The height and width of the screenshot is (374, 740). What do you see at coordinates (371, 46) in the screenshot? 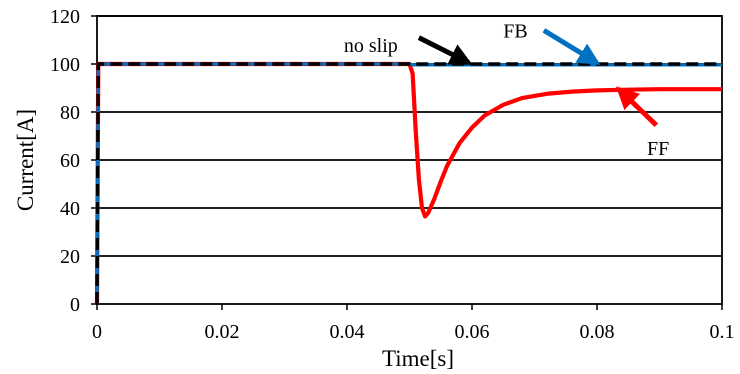
I see `annotation-label-no-slip: no slip` at bounding box center [371, 46].